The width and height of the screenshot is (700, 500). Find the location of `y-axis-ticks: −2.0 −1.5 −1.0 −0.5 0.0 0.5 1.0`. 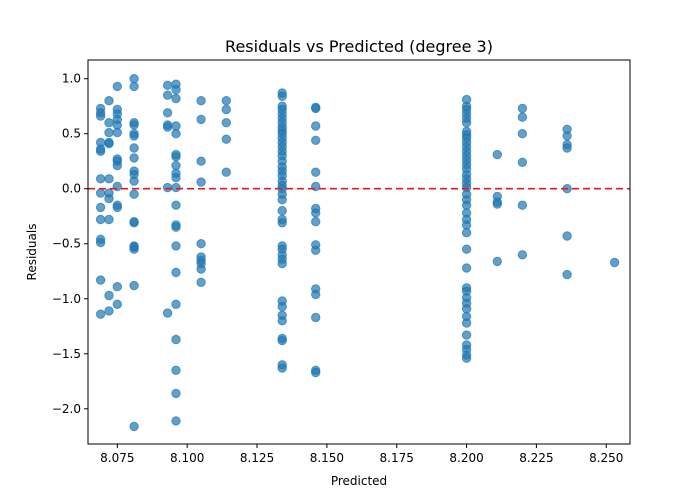

y-axis-ticks: −2.0 −1.5 −1.0 −0.5 0.0 0.5 1.0 is located at coordinates (70, 244).